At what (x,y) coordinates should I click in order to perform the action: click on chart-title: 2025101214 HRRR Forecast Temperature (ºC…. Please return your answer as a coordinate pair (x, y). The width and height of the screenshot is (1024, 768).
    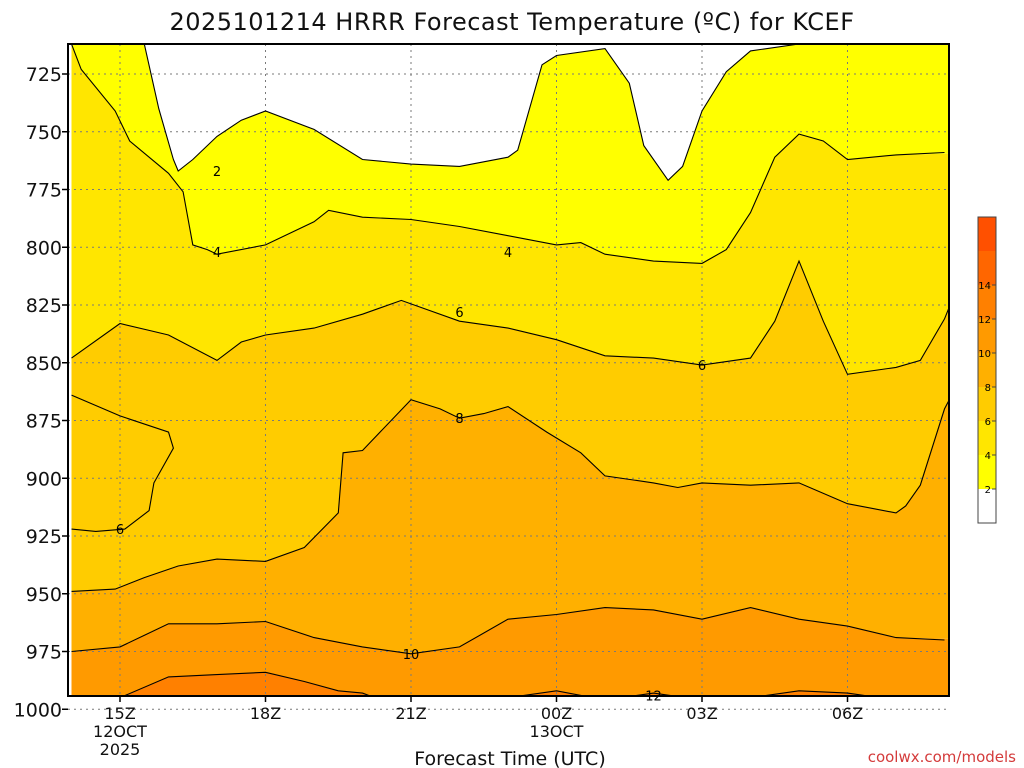
    Looking at the image, I should click on (511, 22).